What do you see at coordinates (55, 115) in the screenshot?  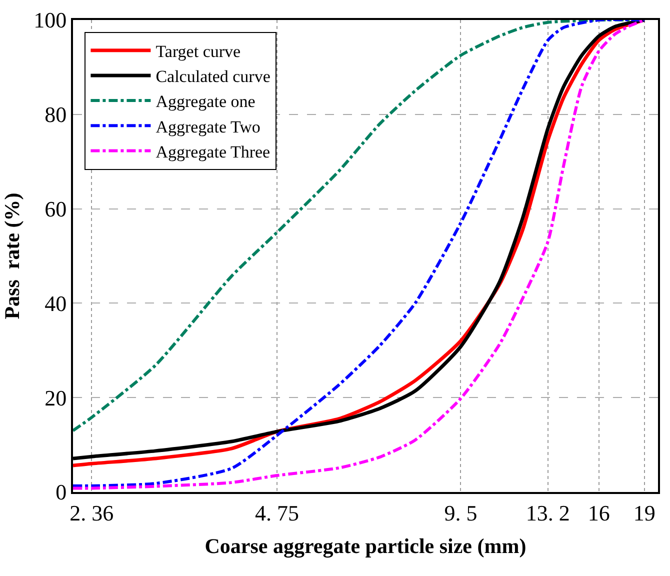 I see `y-tick-label: 80` at bounding box center [55, 115].